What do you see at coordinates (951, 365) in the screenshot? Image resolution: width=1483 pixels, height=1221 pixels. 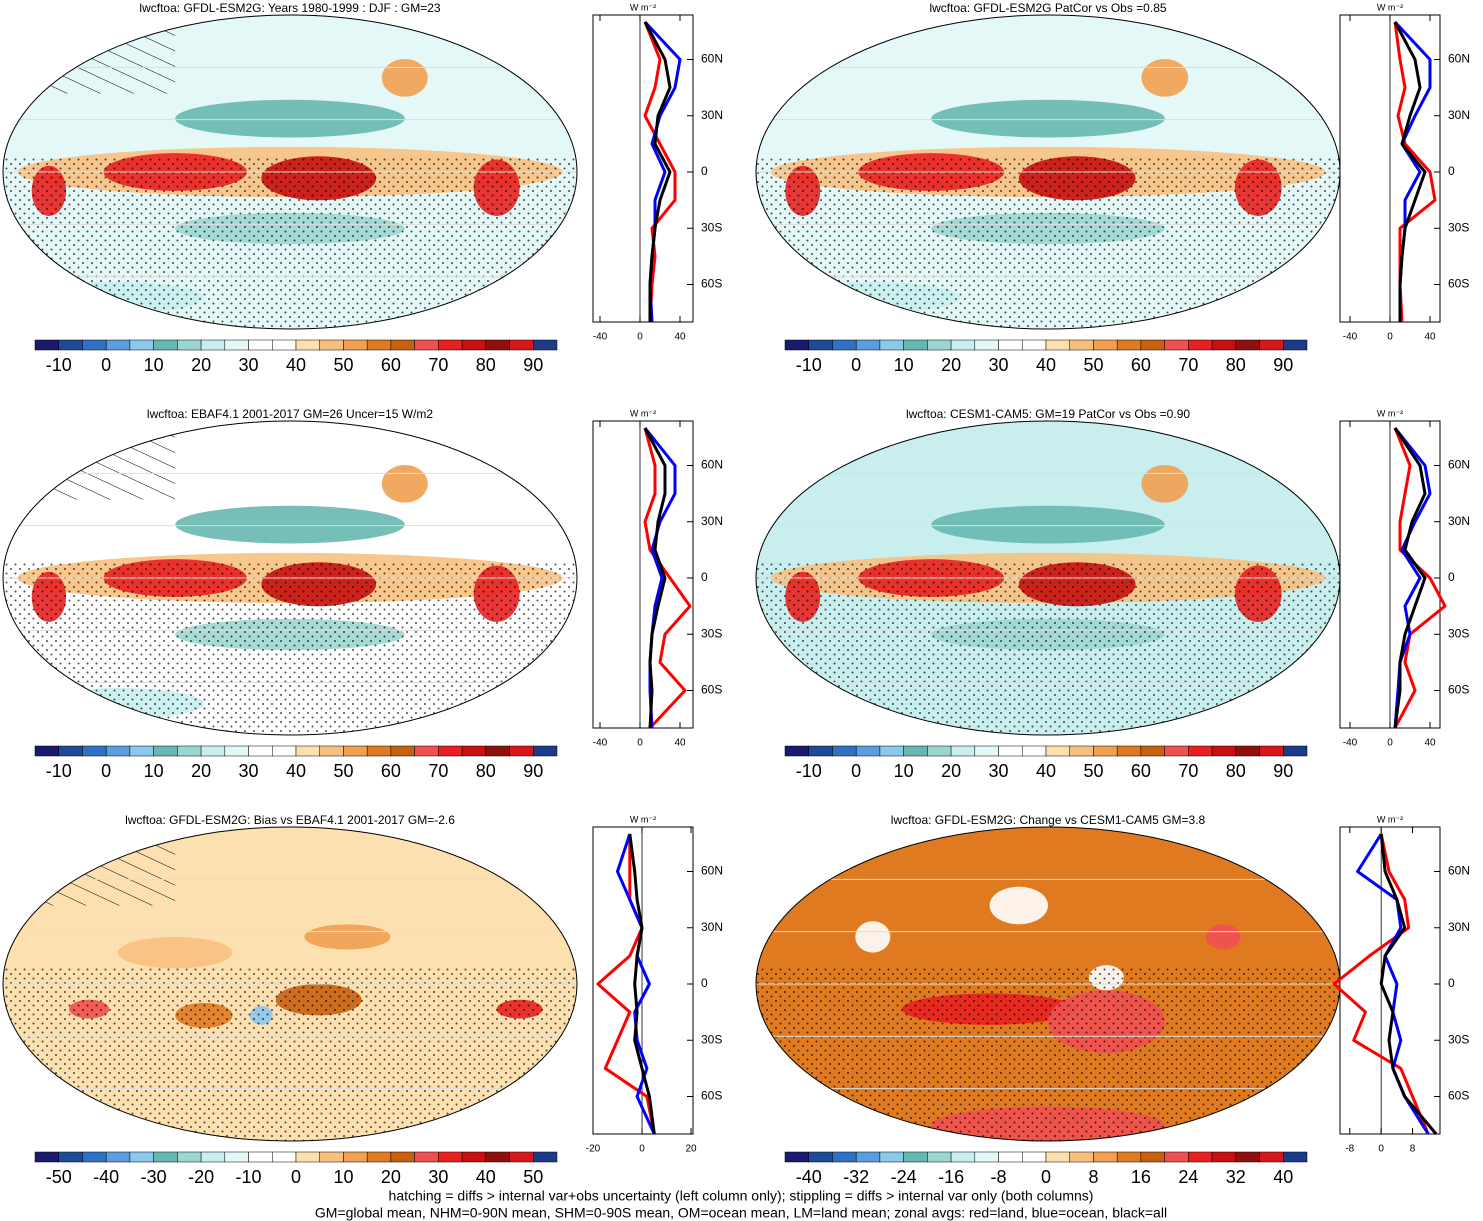 I see `colorbar-label: 20` at bounding box center [951, 365].